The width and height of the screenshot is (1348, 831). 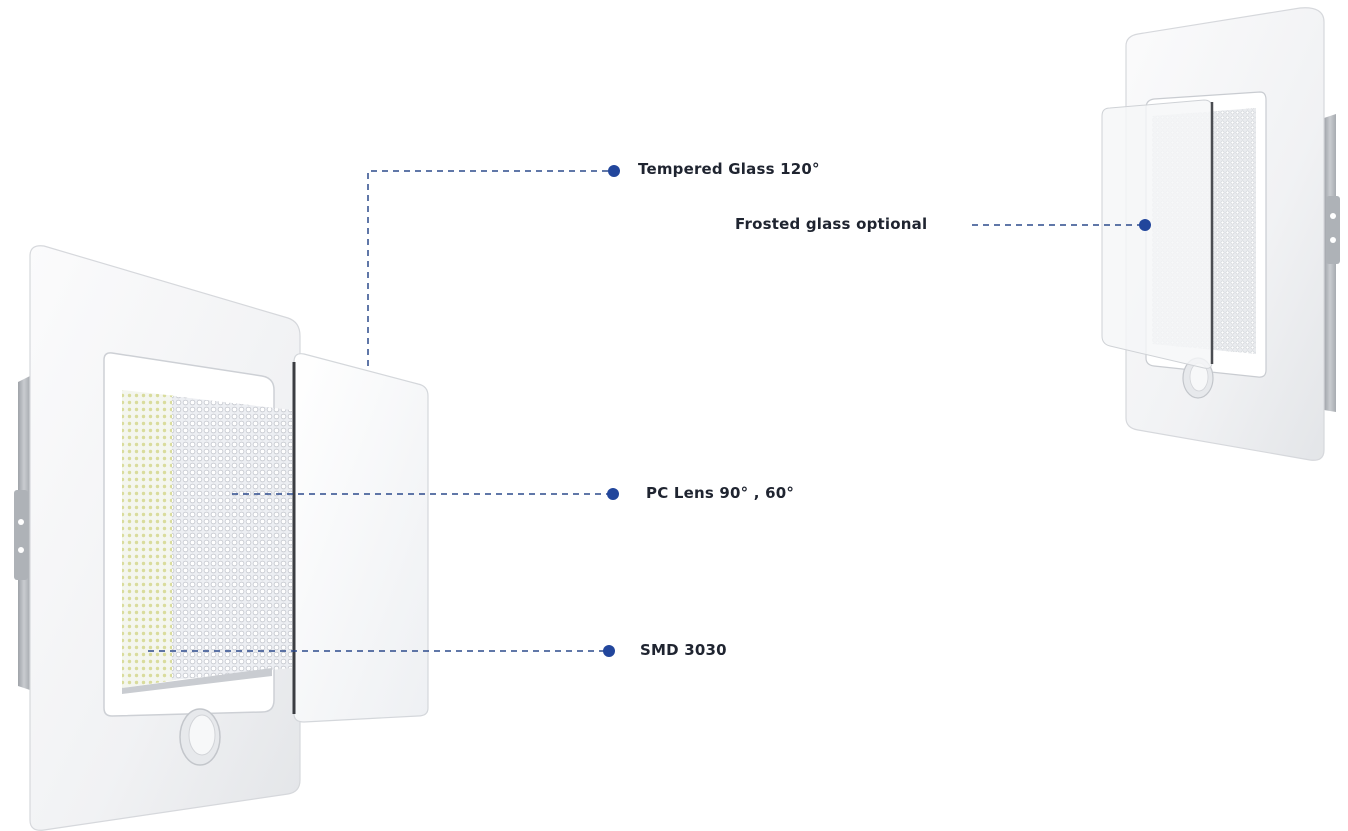 What do you see at coordinates (614, 171) in the screenshot?
I see `callout-dot-tempered-glass` at bounding box center [614, 171].